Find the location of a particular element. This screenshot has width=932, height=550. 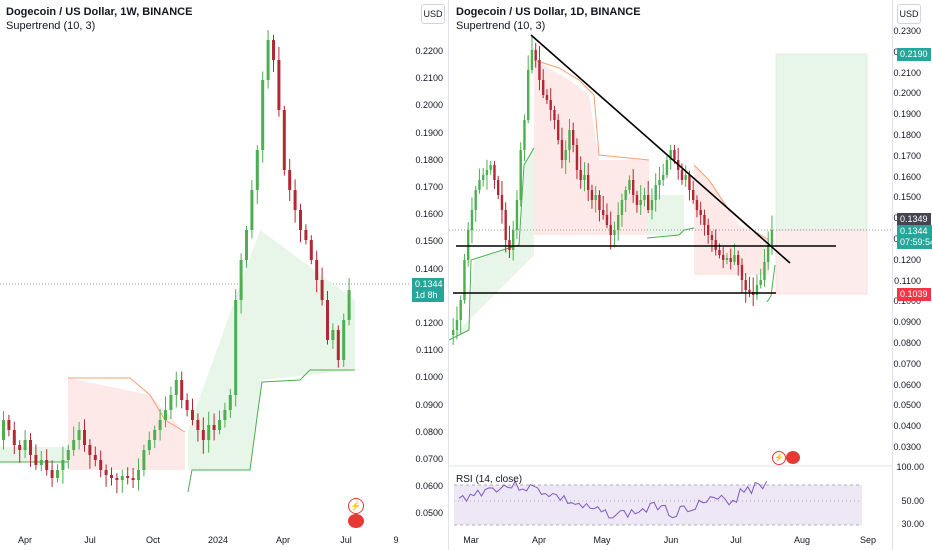

right-flag-icon is located at coordinates (793, 457).